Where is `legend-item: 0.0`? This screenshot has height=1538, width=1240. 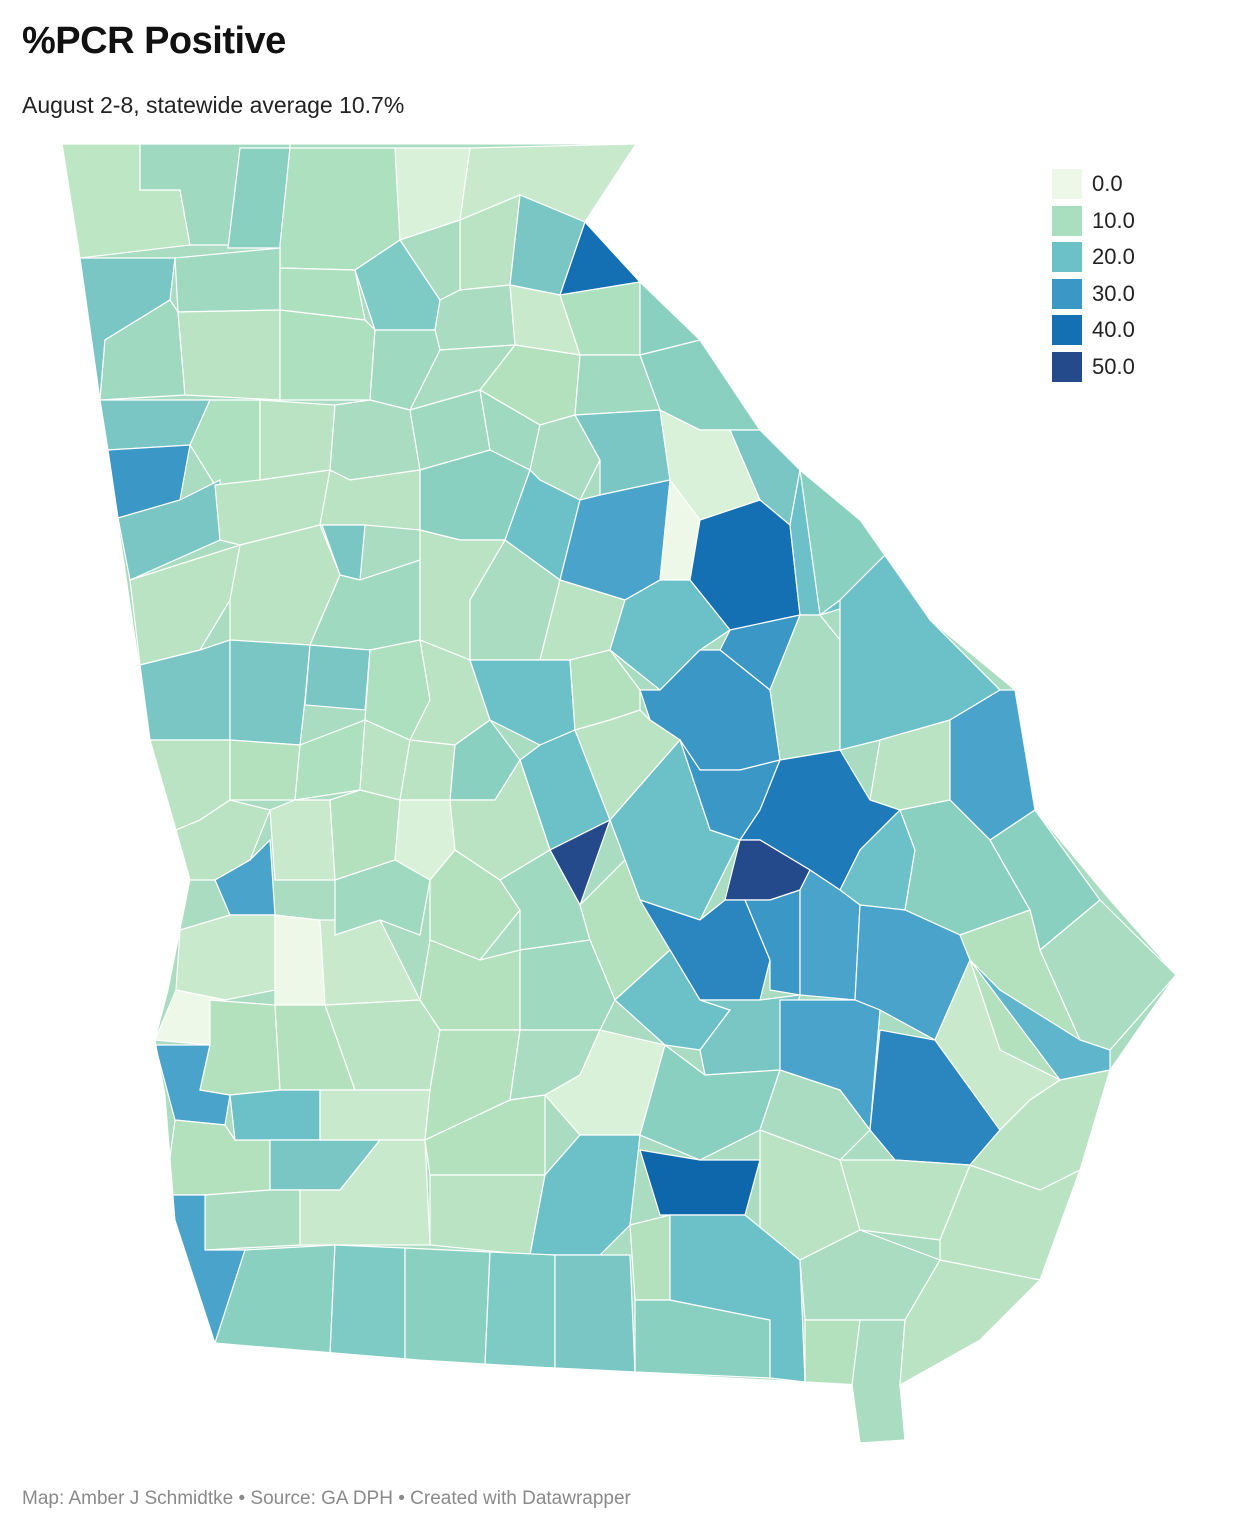 legend-item: 0.0 is located at coordinates (1112, 184).